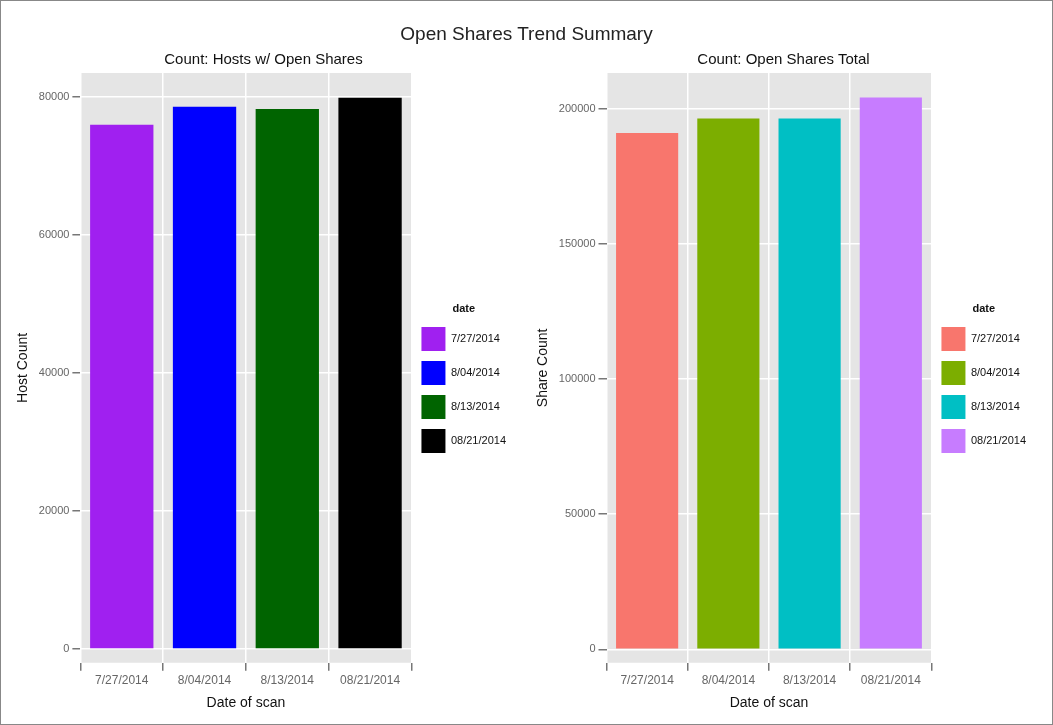  Describe the element at coordinates (263, 59) in the screenshot. I see `chart-title: Count: Hosts w/ Open Shares` at that location.